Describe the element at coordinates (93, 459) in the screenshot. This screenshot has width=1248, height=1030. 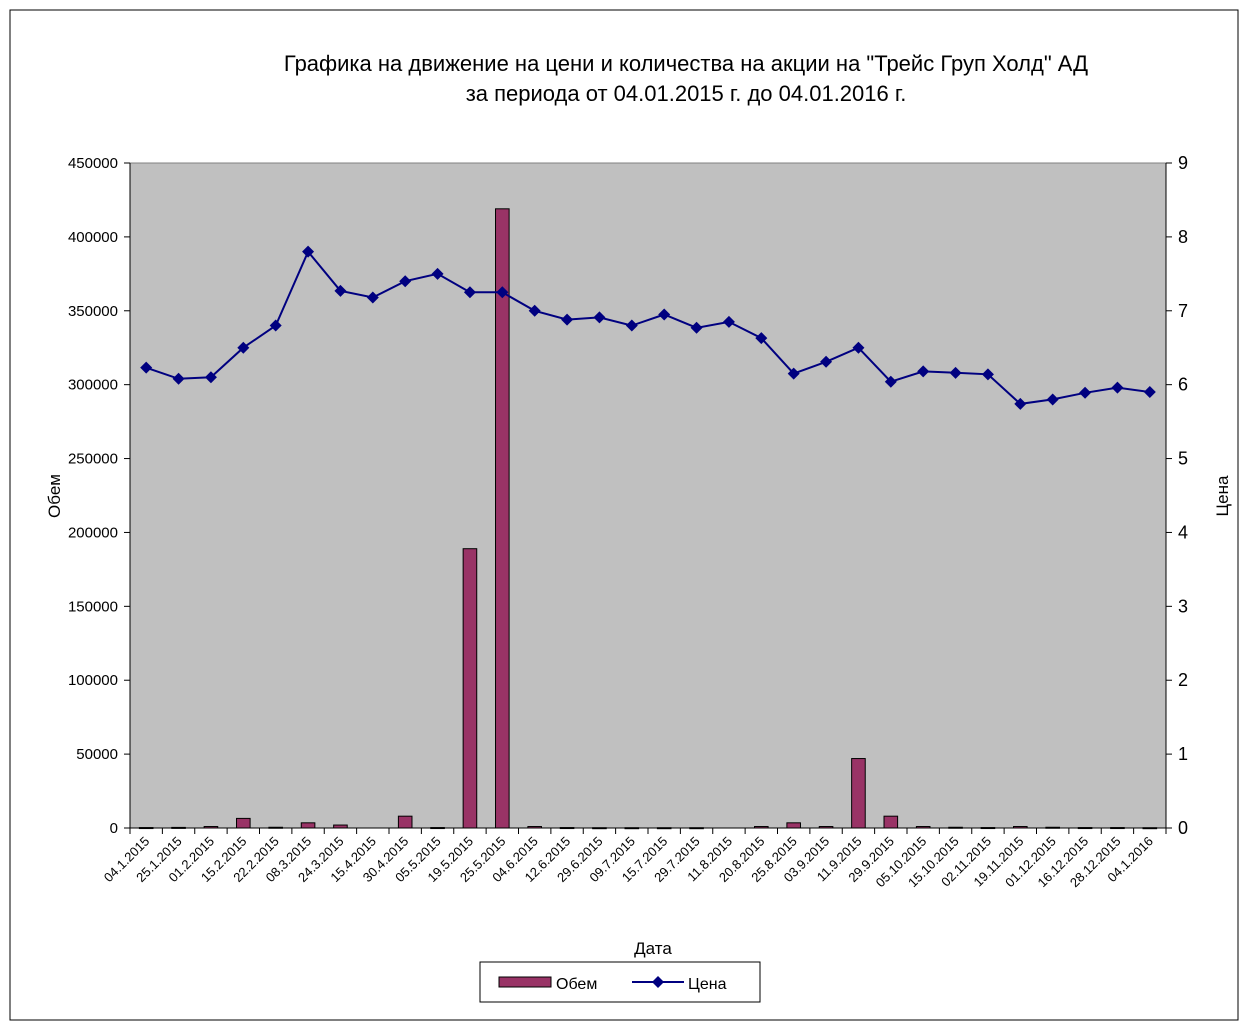
I see `y-tick-label-left: 250000` at that location.